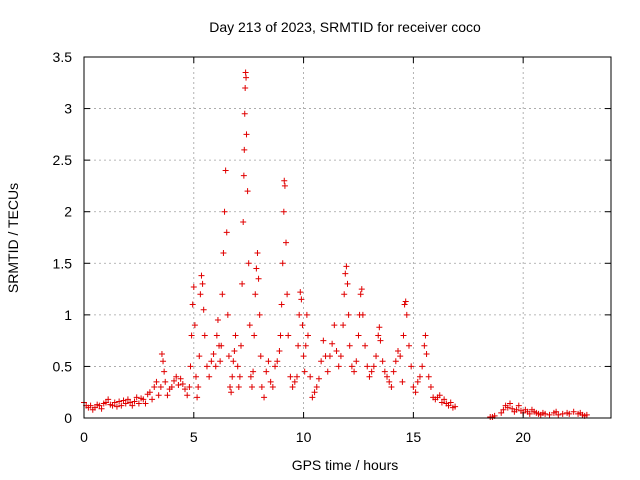 Image resolution: width=640 pixels, height=480 pixels. What do you see at coordinates (194, 437) in the screenshot?
I see `x-tick-label: 5` at bounding box center [194, 437].